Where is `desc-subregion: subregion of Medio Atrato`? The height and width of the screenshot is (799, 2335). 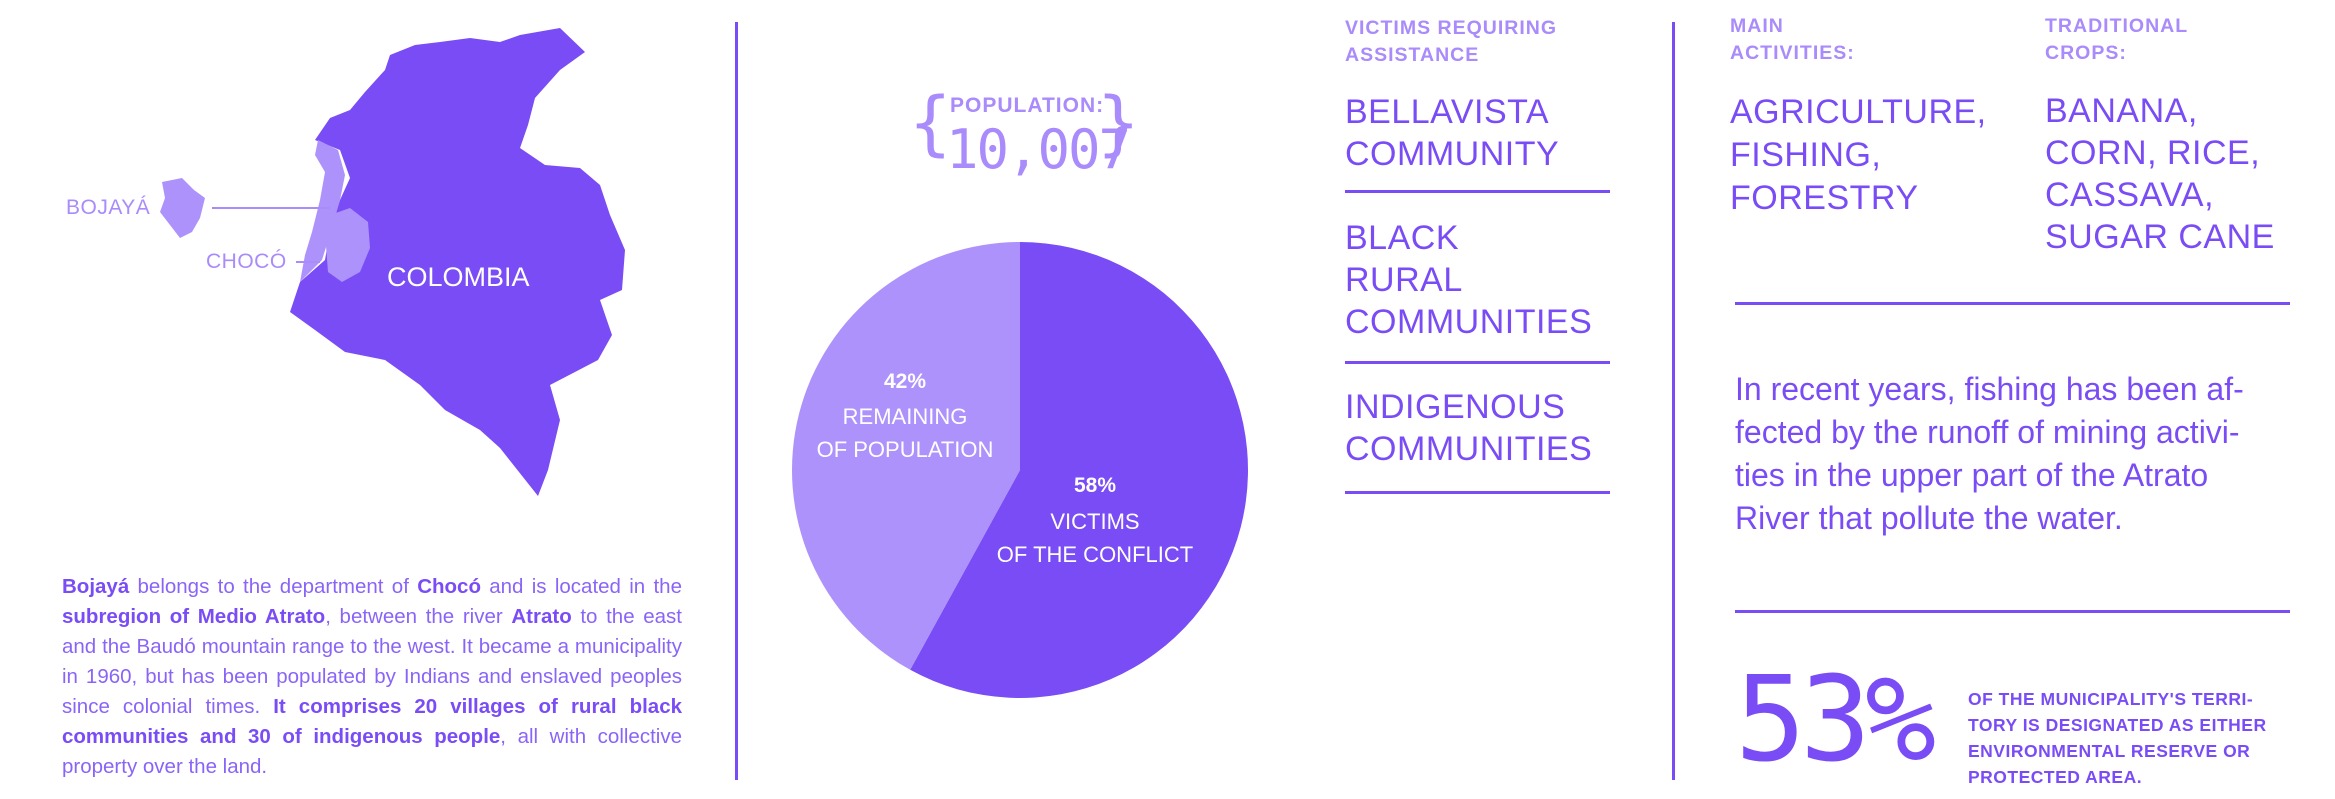
desc-subregion: subregion of Medio Atrato is located at coordinates (194, 616).